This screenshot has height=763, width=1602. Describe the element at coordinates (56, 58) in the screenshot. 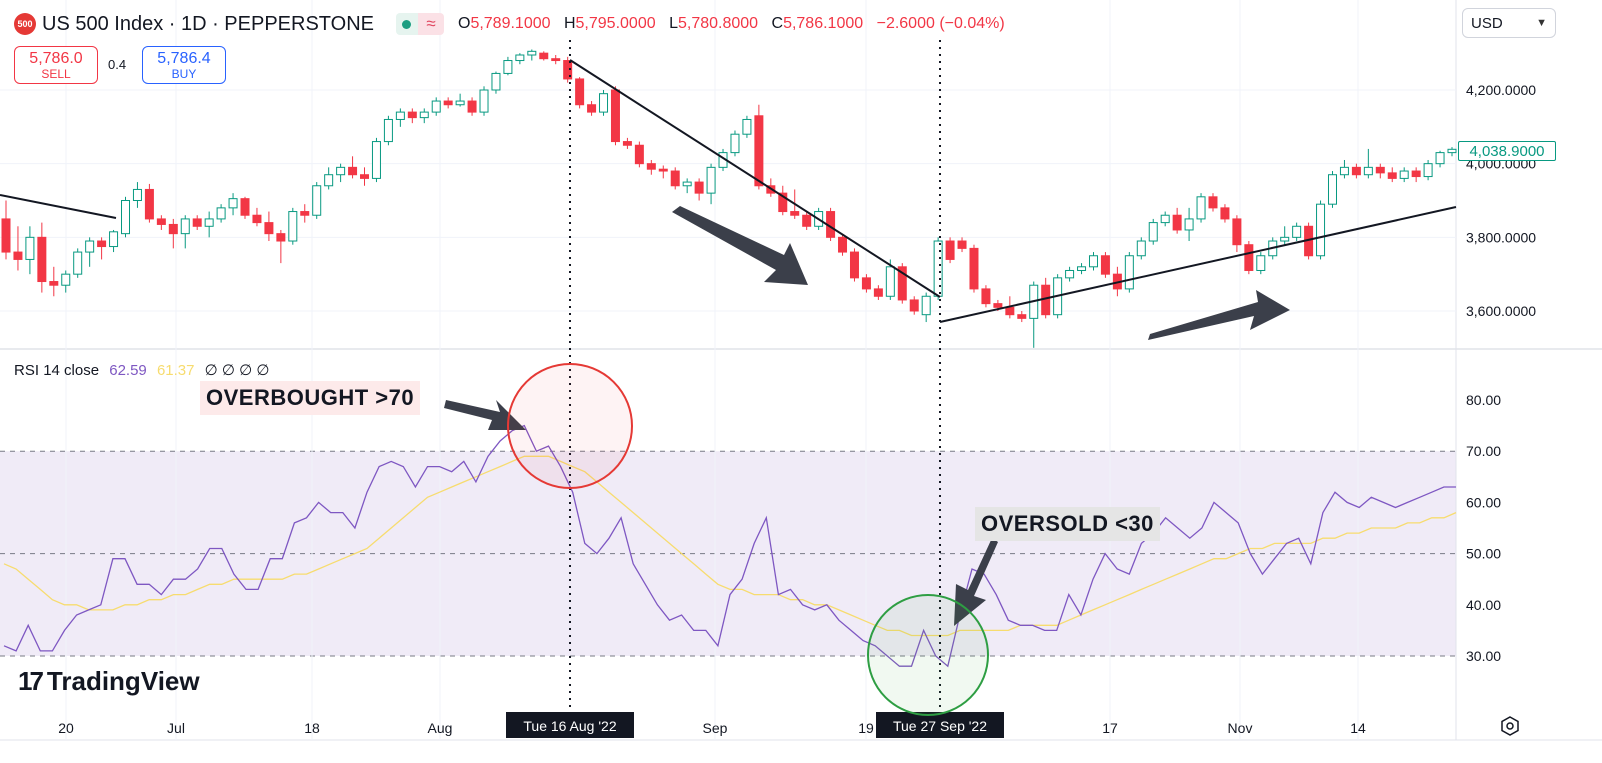

I see `sell-price: 5,786.0` at that location.